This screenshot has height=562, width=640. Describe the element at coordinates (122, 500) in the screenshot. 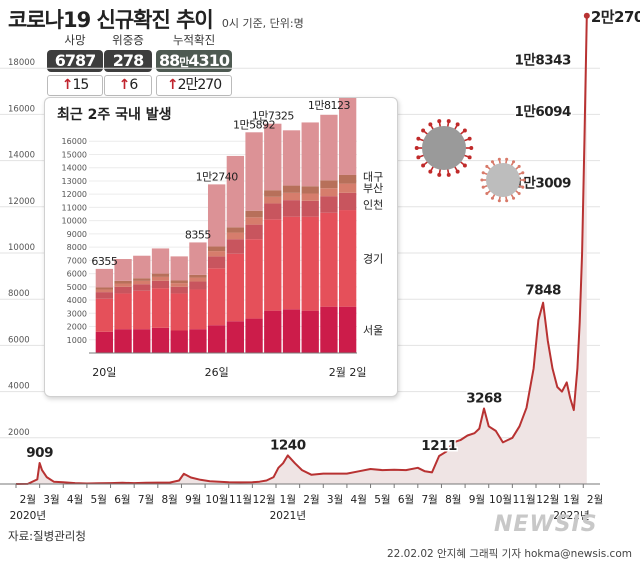

I see `main-x-tick-label: 6월` at that location.